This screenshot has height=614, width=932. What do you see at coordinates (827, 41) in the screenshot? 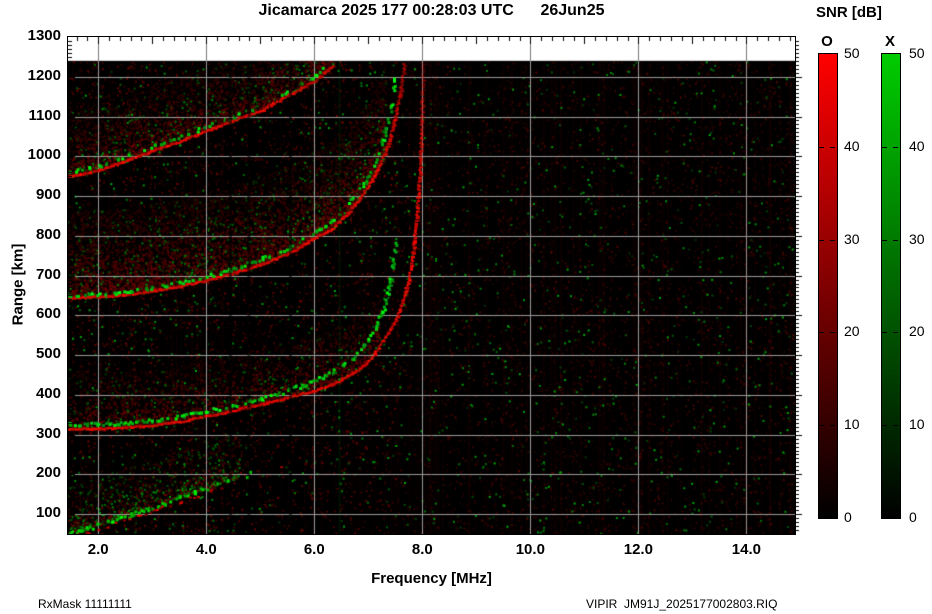
I see `o-mode-label: O` at bounding box center [827, 41].